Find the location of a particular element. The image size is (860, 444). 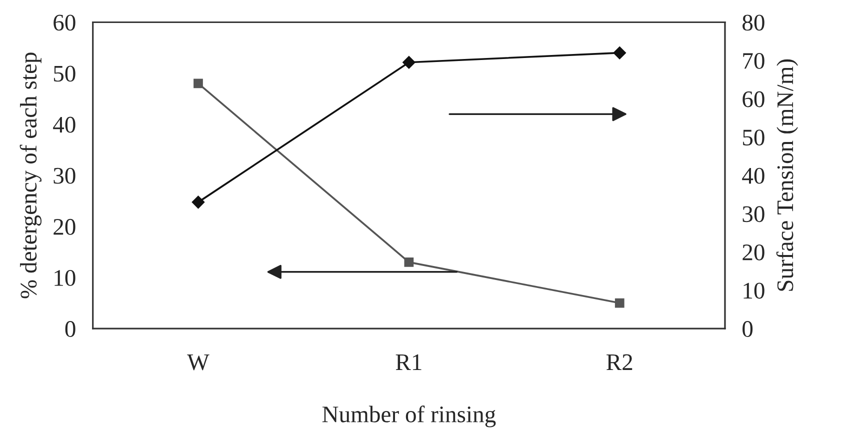

y-tick-label: 60 is located at coordinates (65, 22).